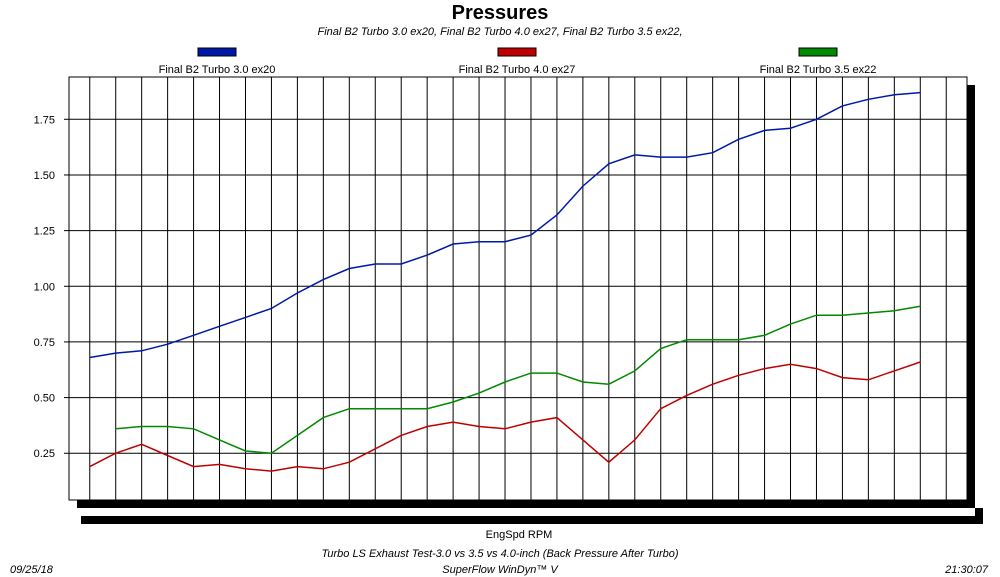  What do you see at coordinates (44, 176) in the screenshot?
I see `y-tick-label: 1.50` at bounding box center [44, 176].